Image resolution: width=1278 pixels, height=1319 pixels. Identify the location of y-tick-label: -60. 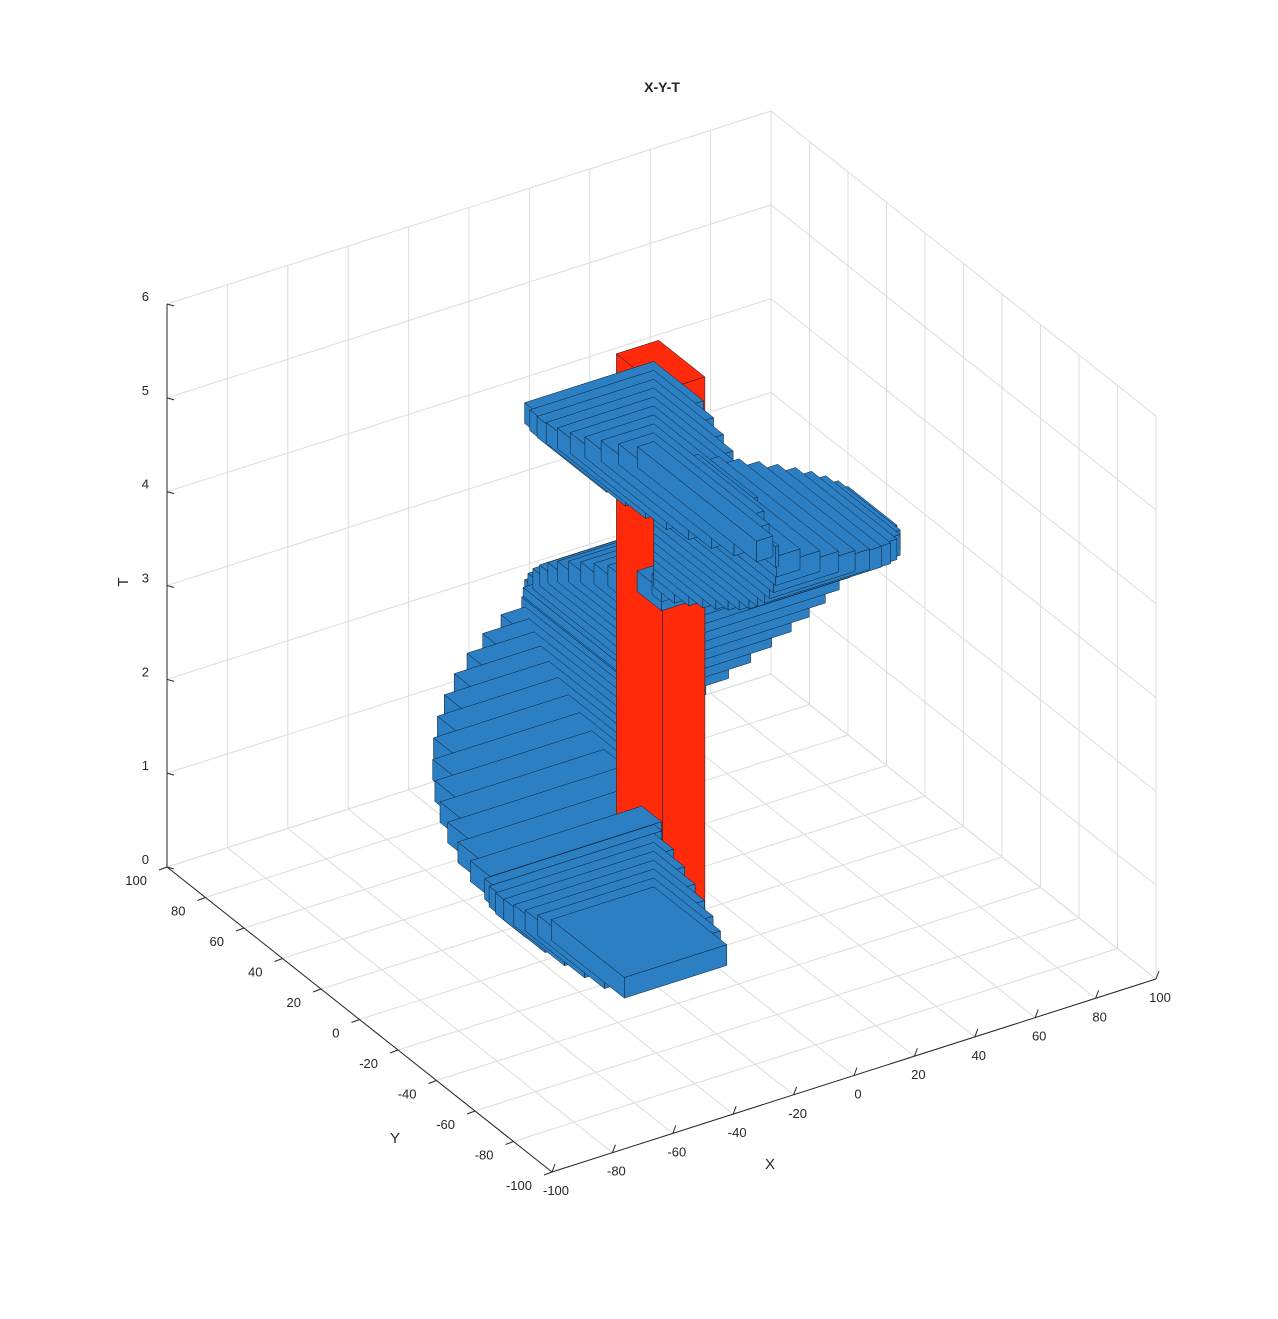
(445, 1124).